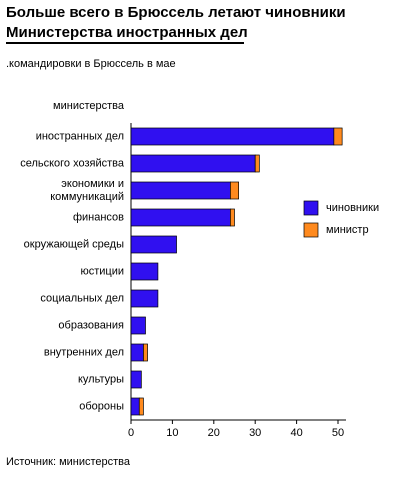  I want to click on y-axis-label: министерства, so click(89, 106).